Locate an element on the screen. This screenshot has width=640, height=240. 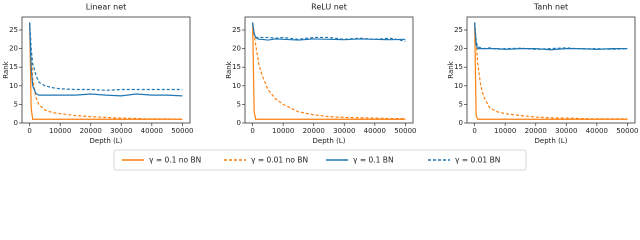
legend-label: γ = 0.1 BN is located at coordinates (373, 160).